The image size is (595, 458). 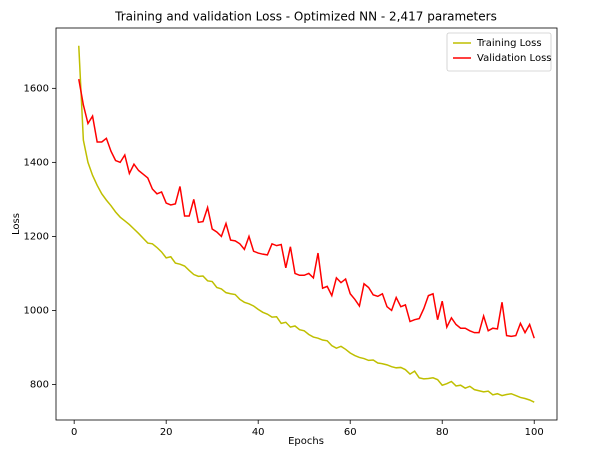 What do you see at coordinates (36, 310) in the screenshot?
I see `y-tick-label: 1000` at bounding box center [36, 310].